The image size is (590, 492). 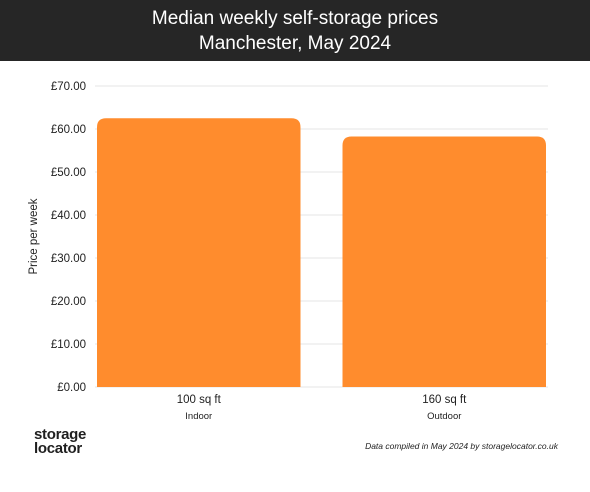 I want to click on x-tick-label: 100 sq ft, so click(x=199, y=400).